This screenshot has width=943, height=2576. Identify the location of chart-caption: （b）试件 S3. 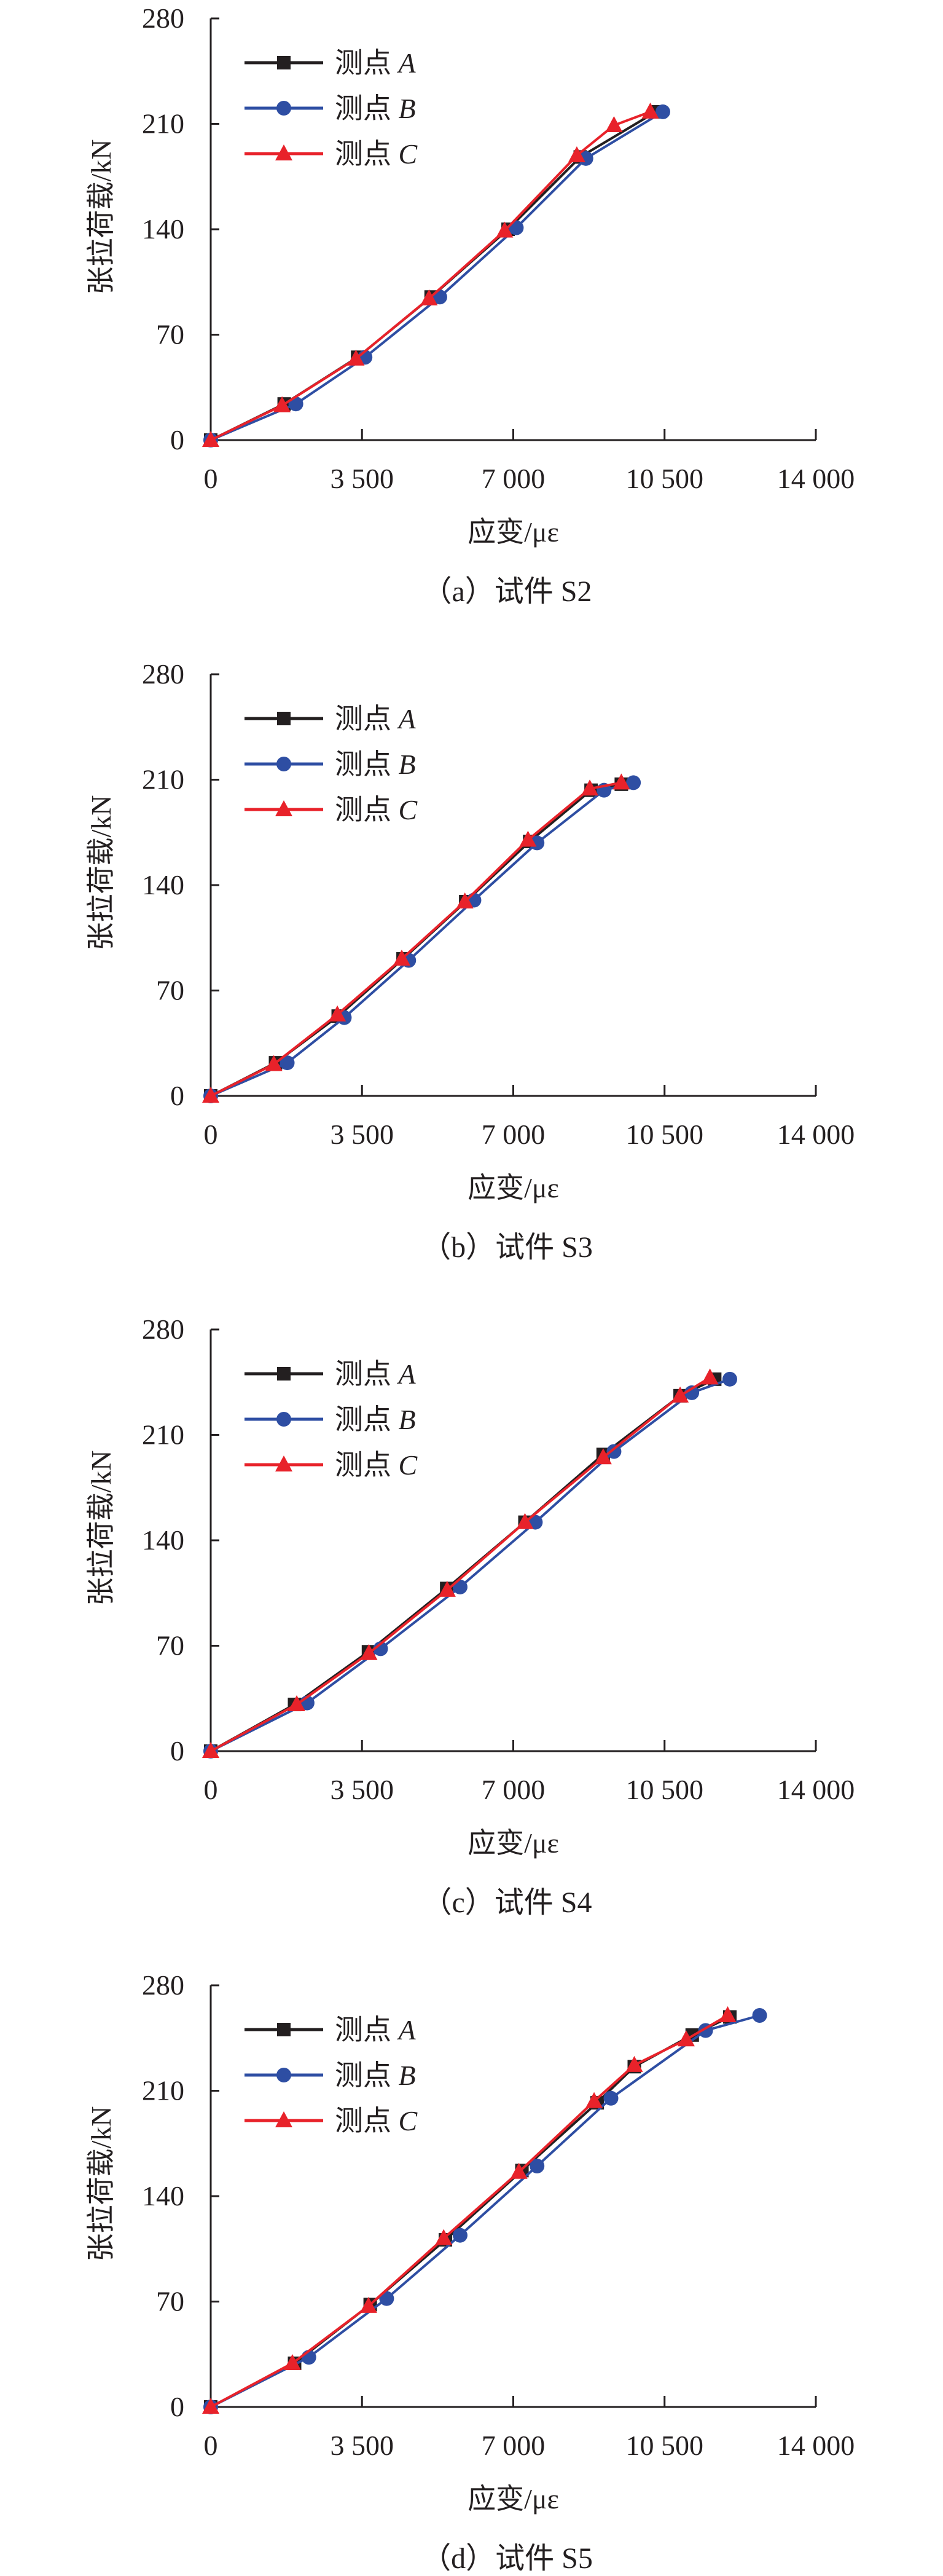
(507, 1248).